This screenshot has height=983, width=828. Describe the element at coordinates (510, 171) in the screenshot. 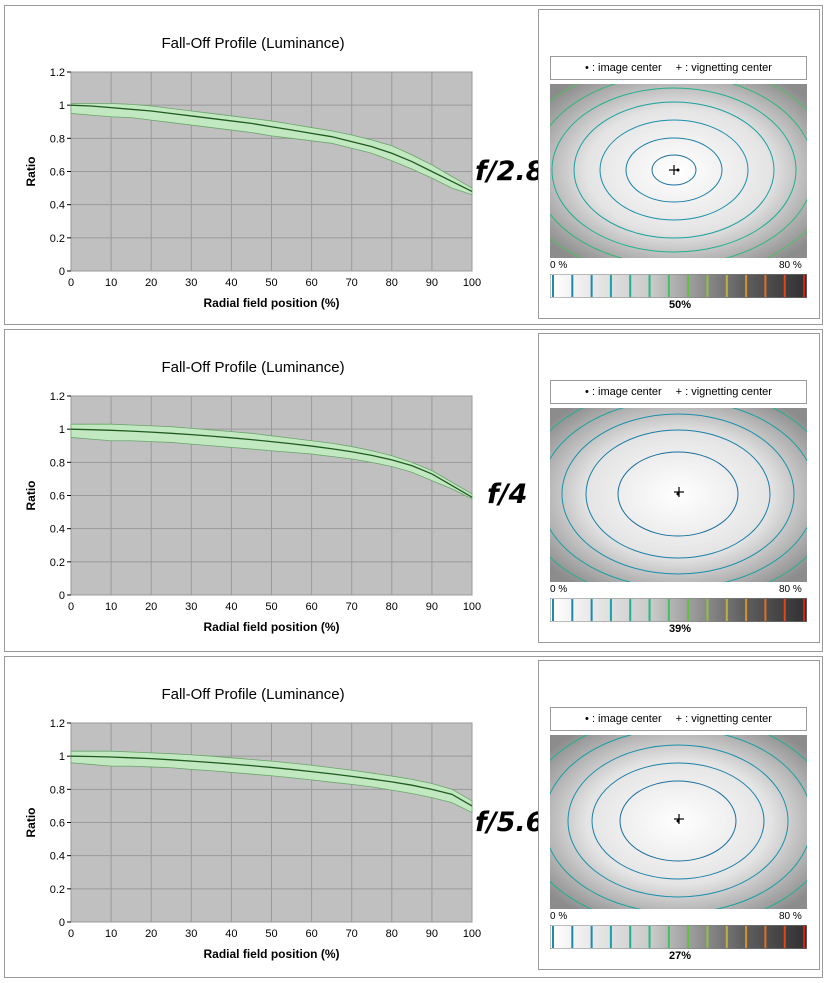

I see `aperture-label: f/2.8` at that location.